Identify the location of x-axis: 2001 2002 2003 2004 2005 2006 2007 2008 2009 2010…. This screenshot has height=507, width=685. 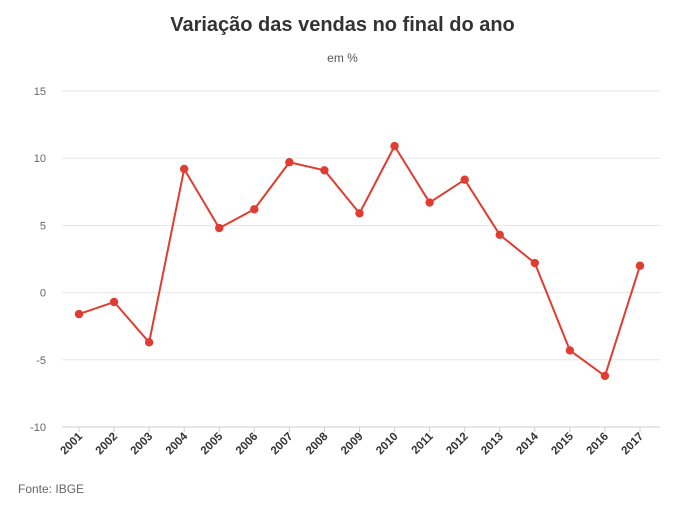
(353, 442).